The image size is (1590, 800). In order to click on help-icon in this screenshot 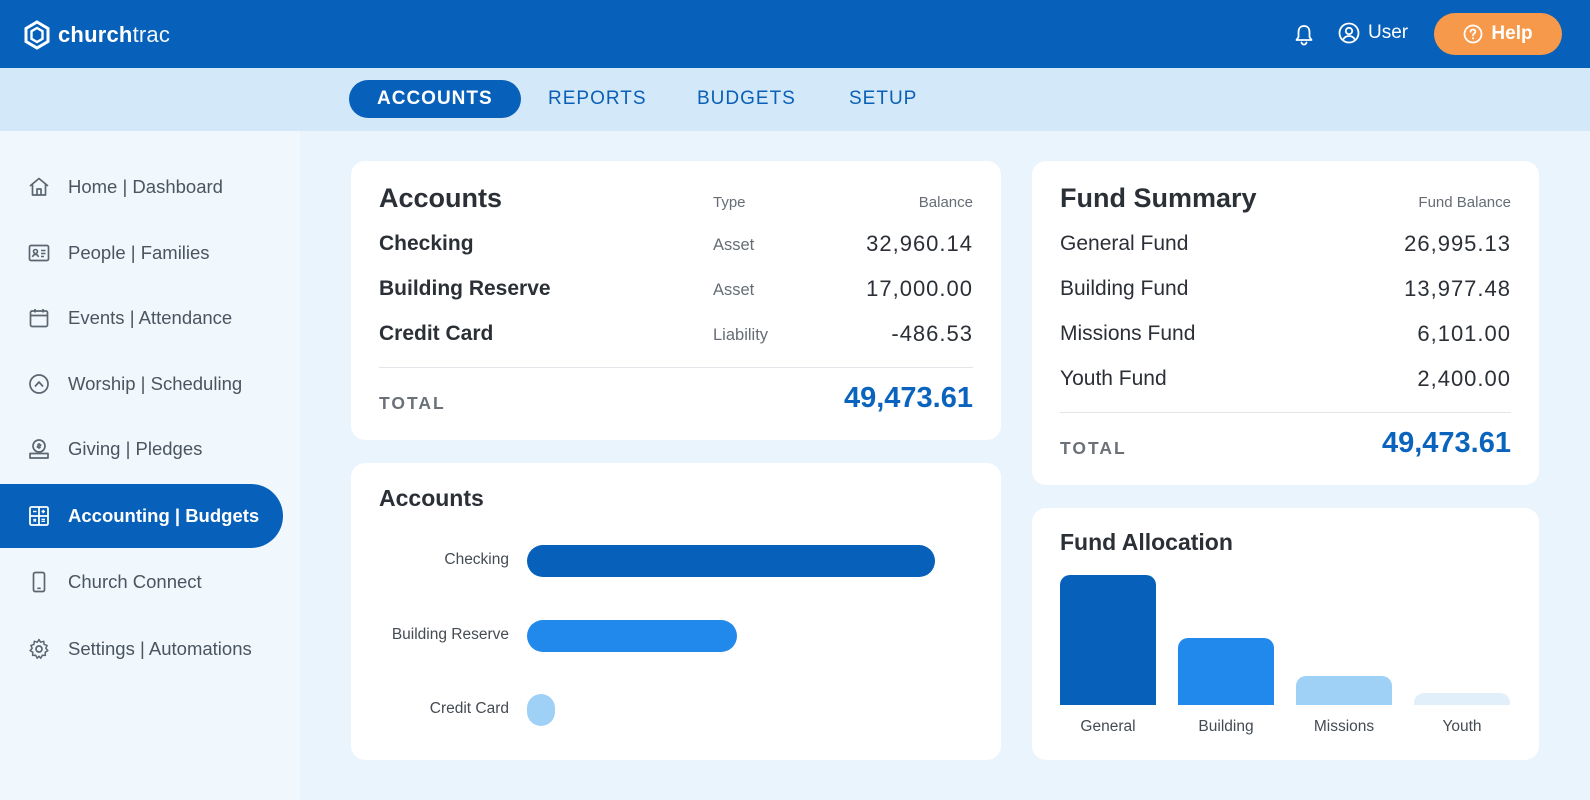, I will do `click(1473, 34)`.